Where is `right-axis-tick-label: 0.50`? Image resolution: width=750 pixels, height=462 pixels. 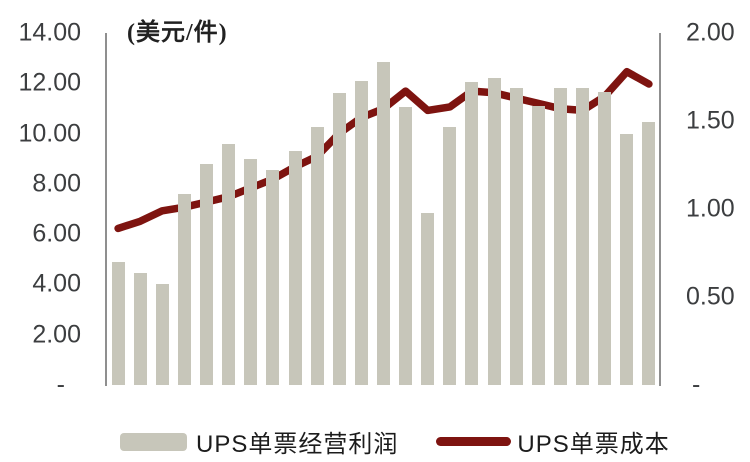
right-axis-tick-label: 0.50 is located at coordinates (710, 296).